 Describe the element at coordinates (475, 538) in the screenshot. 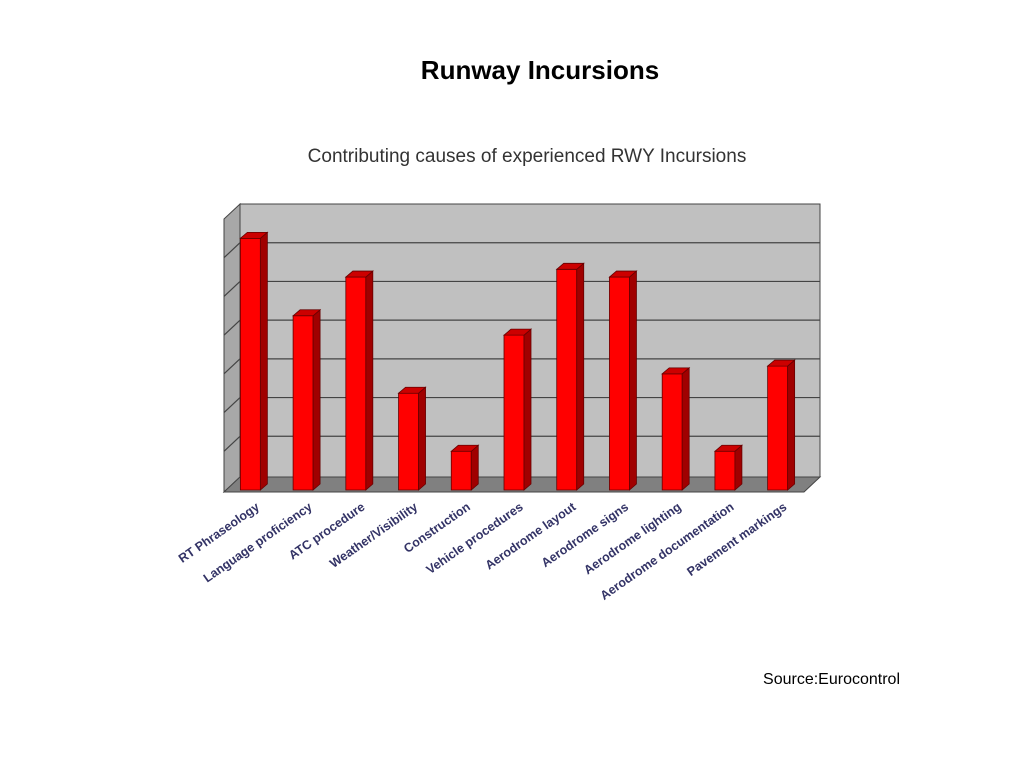

I see `x-tick-label: Vehicle procedures` at that location.